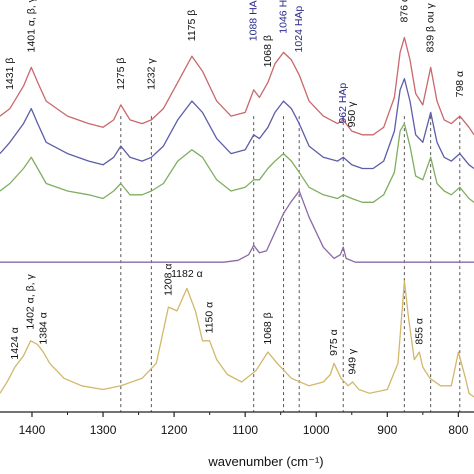 This screenshot has height=474, width=474. I want to click on peak-label: 1275 β, so click(121, 74).